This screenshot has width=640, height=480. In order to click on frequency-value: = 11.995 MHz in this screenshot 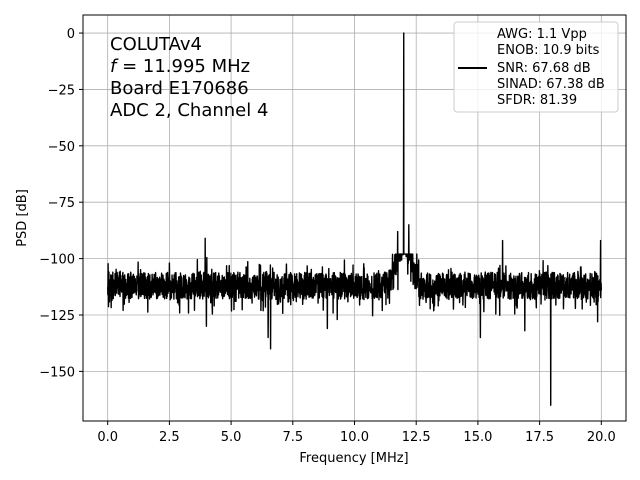, I will do `click(183, 66)`.